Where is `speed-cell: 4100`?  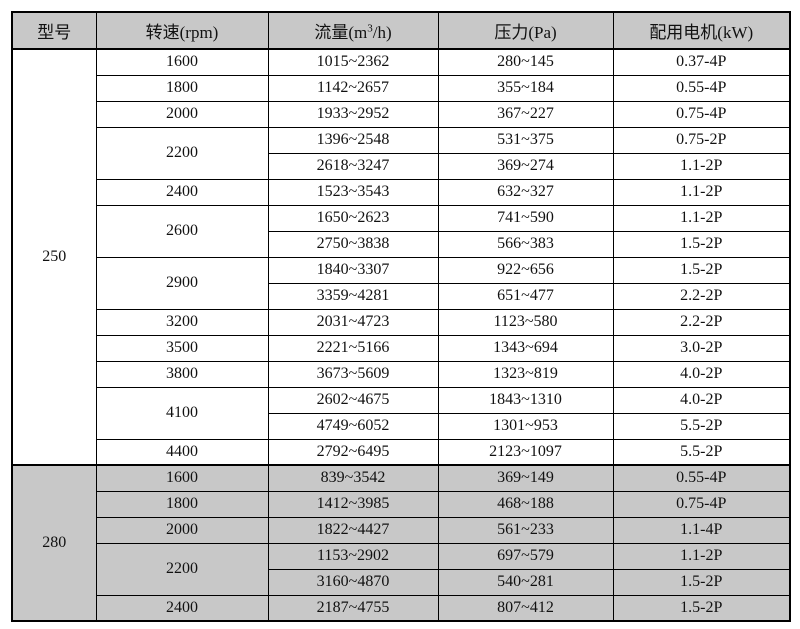
speed-cell: 4100 is located at coordinates (182, 413).